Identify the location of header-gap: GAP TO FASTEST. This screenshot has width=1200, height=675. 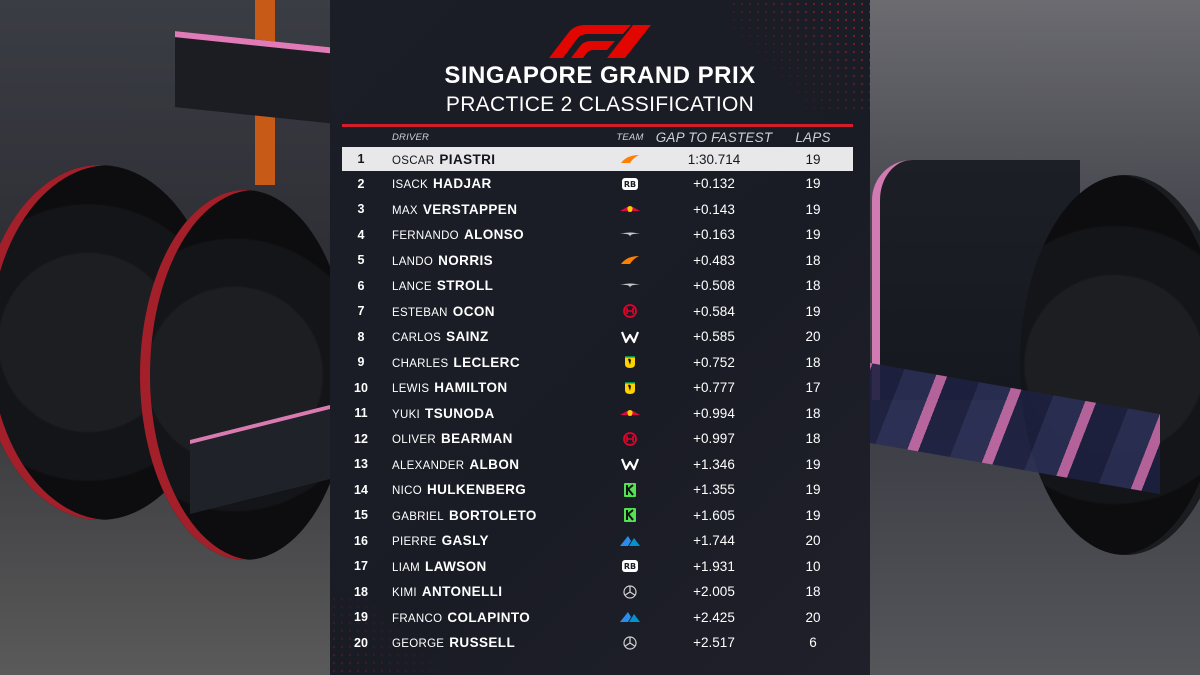
(714, 137).